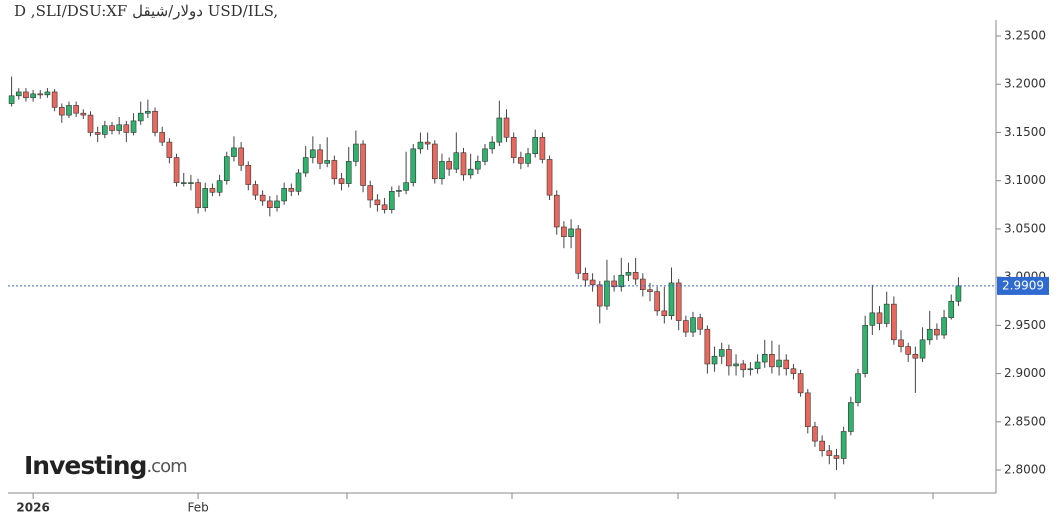  Describe the element at coordinates (1025, 421) in the screenshot. I see `y-tick-label: 2.8500` at that location.